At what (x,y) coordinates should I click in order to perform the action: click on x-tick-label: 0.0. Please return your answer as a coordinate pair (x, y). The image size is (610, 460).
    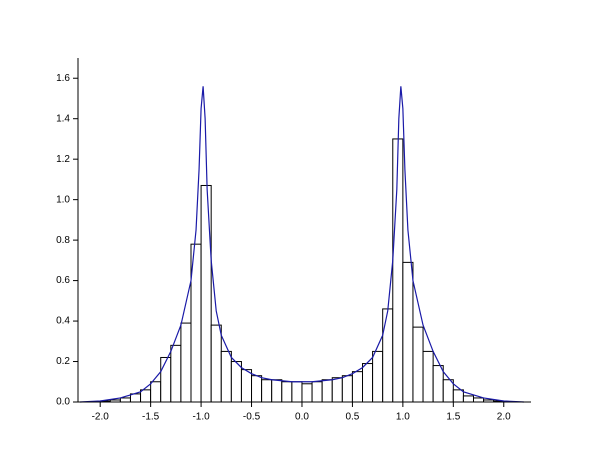
    Looking at the image, I should click on (302, 417).